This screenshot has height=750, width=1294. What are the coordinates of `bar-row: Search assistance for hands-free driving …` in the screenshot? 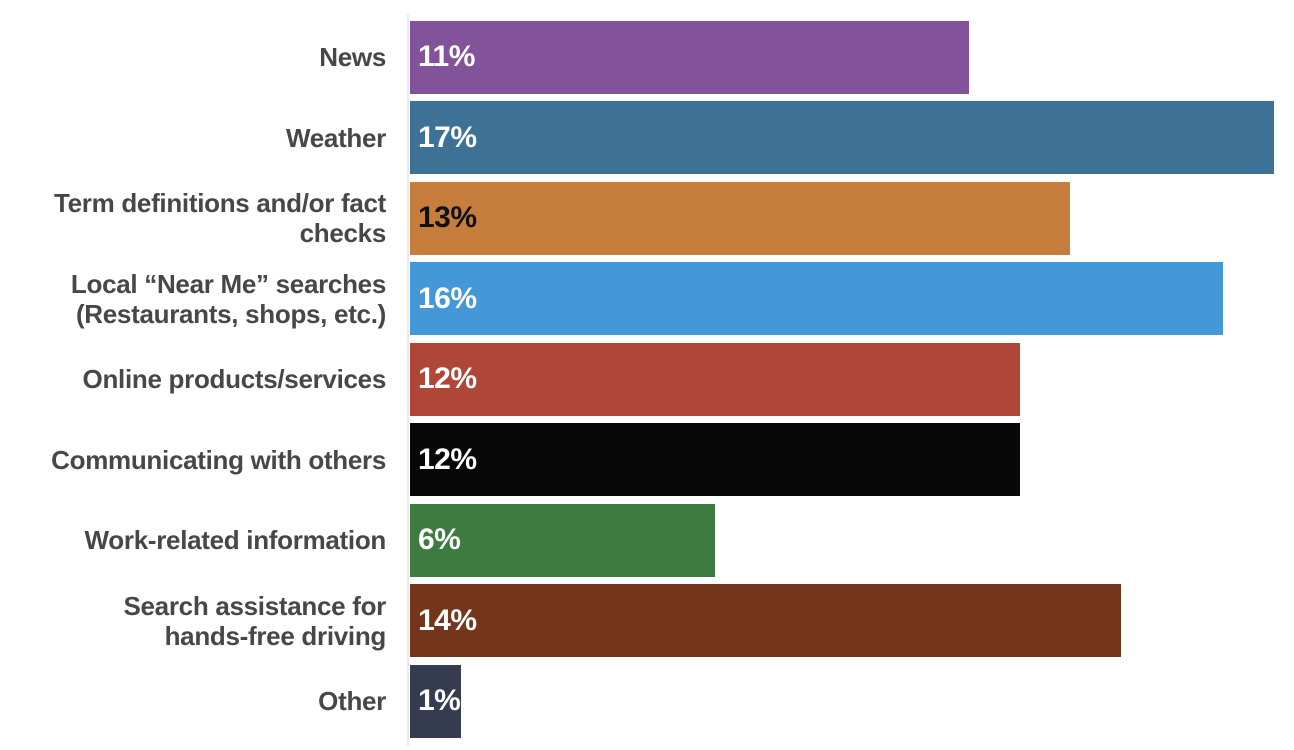 It's located at (647, 621).